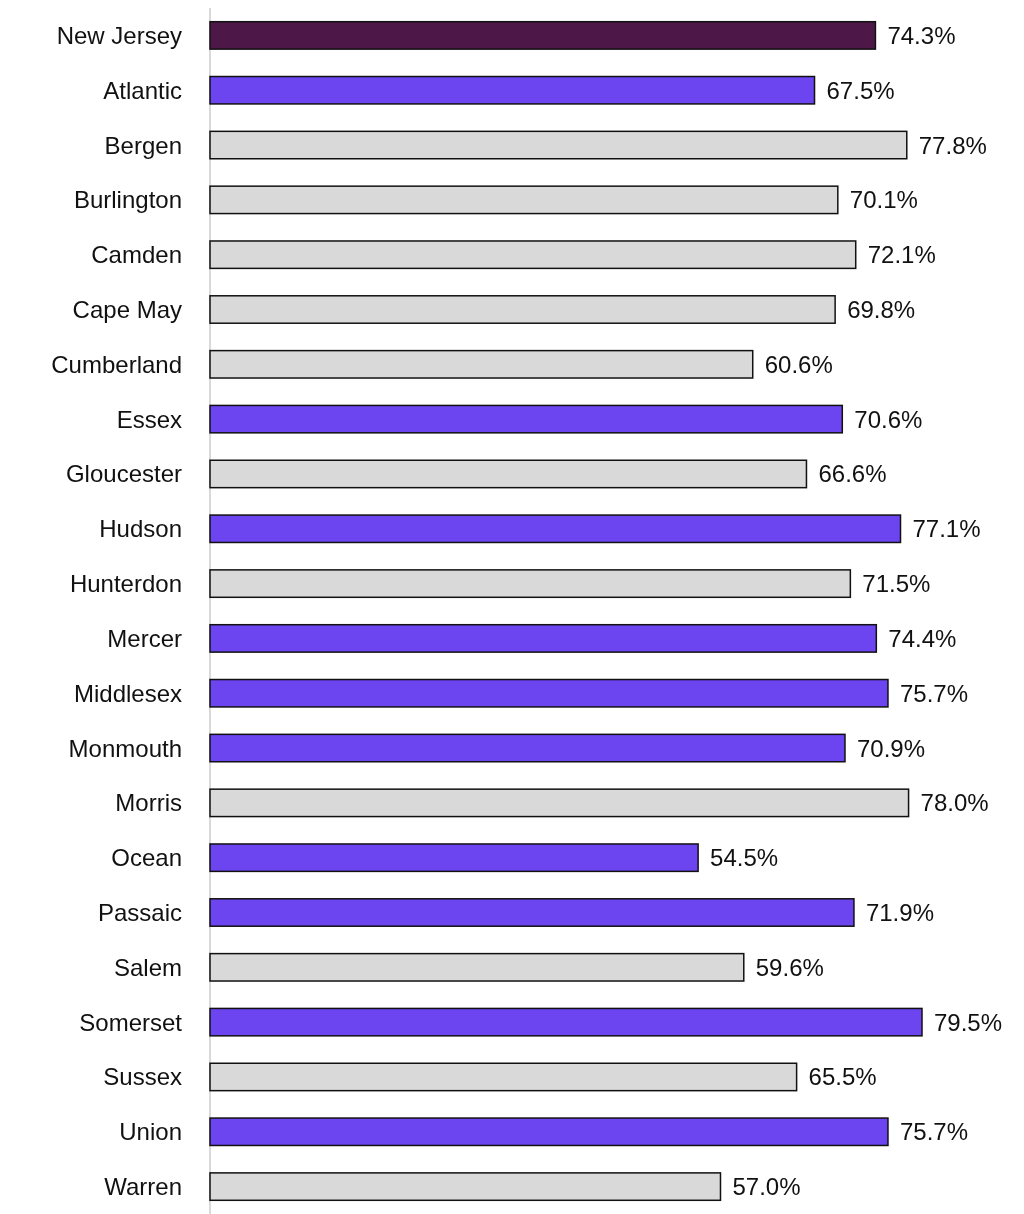 This screenshot has height=1214, width=1024. Describe the element at coordinates (881, 309) in the screenshot. I see `data-label: 69.8%` at that location.